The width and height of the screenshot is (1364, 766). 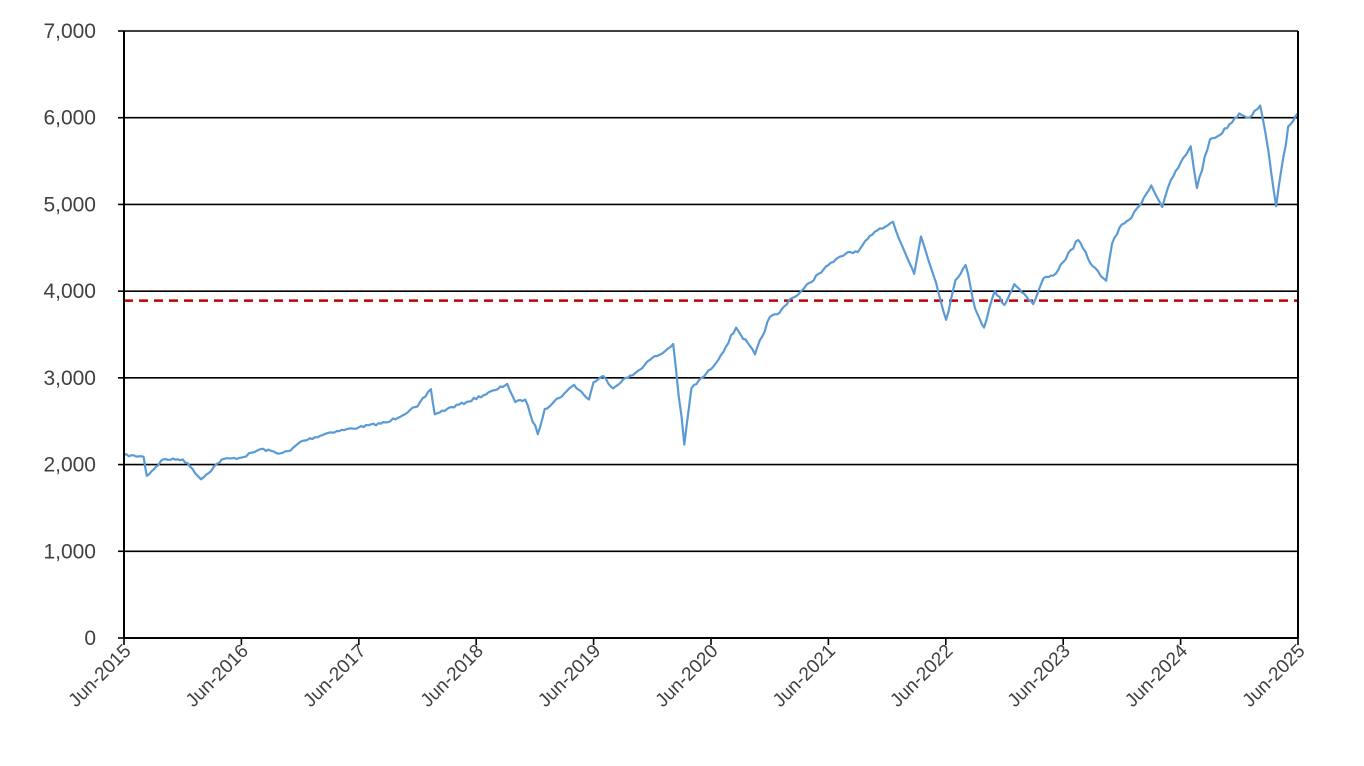 What do you see at coordinates (334, 676) in the screenshot?
I see `x-tick-label: Jun-2017` at bounding box center [334, 676].